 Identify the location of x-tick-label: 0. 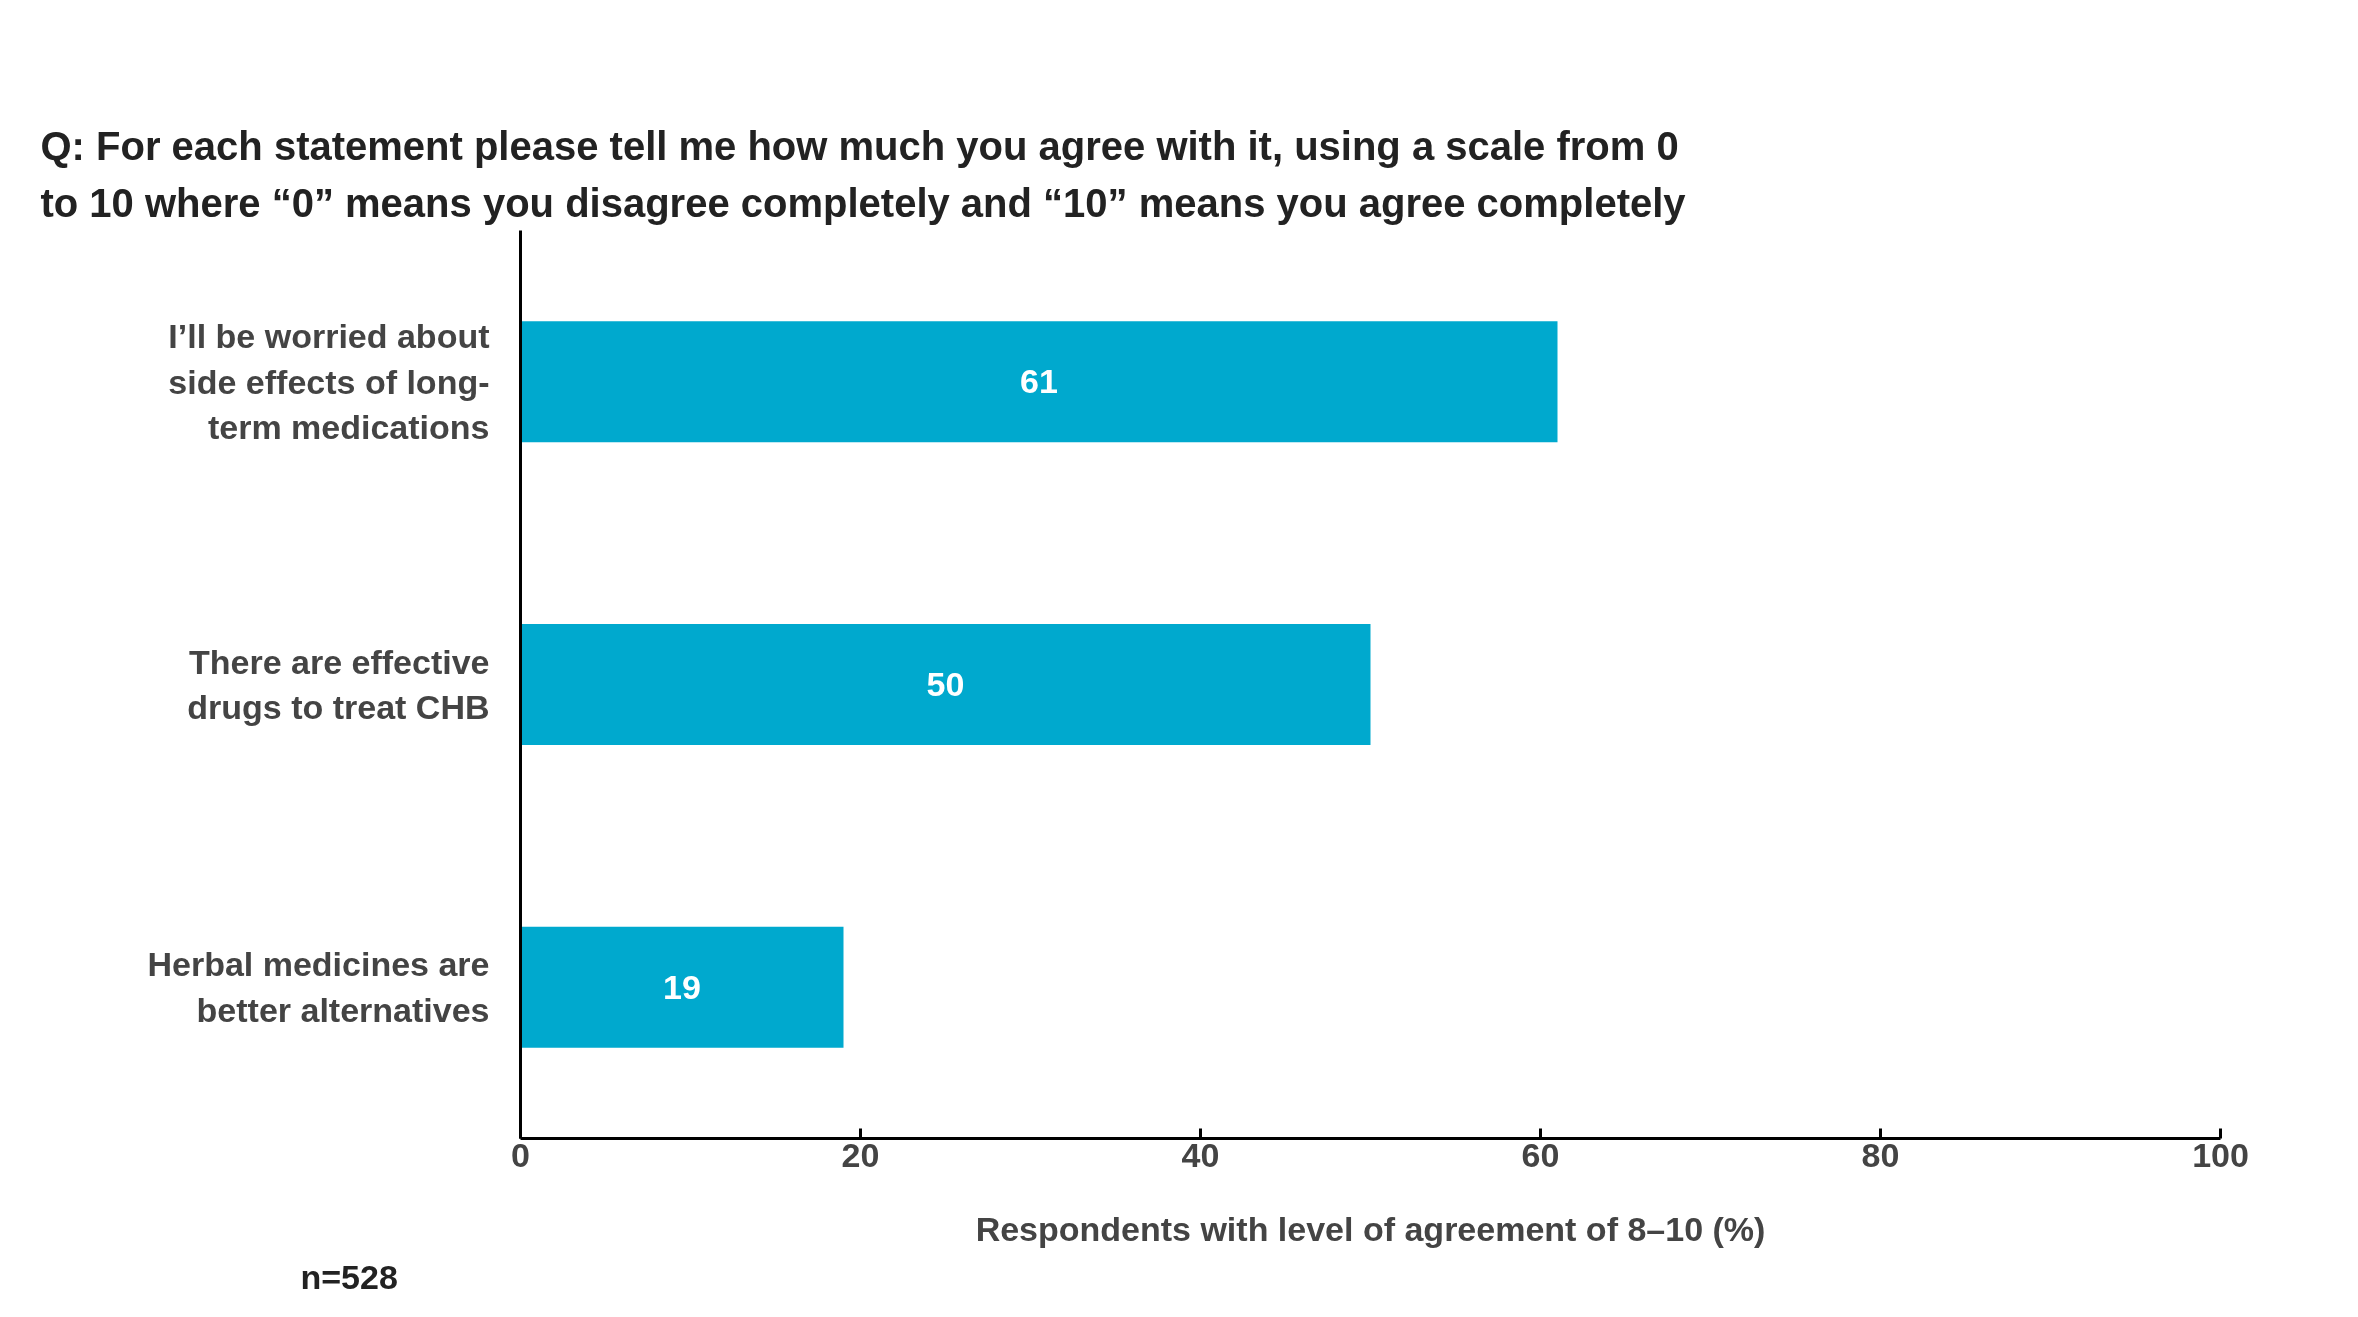
(520, 1154).